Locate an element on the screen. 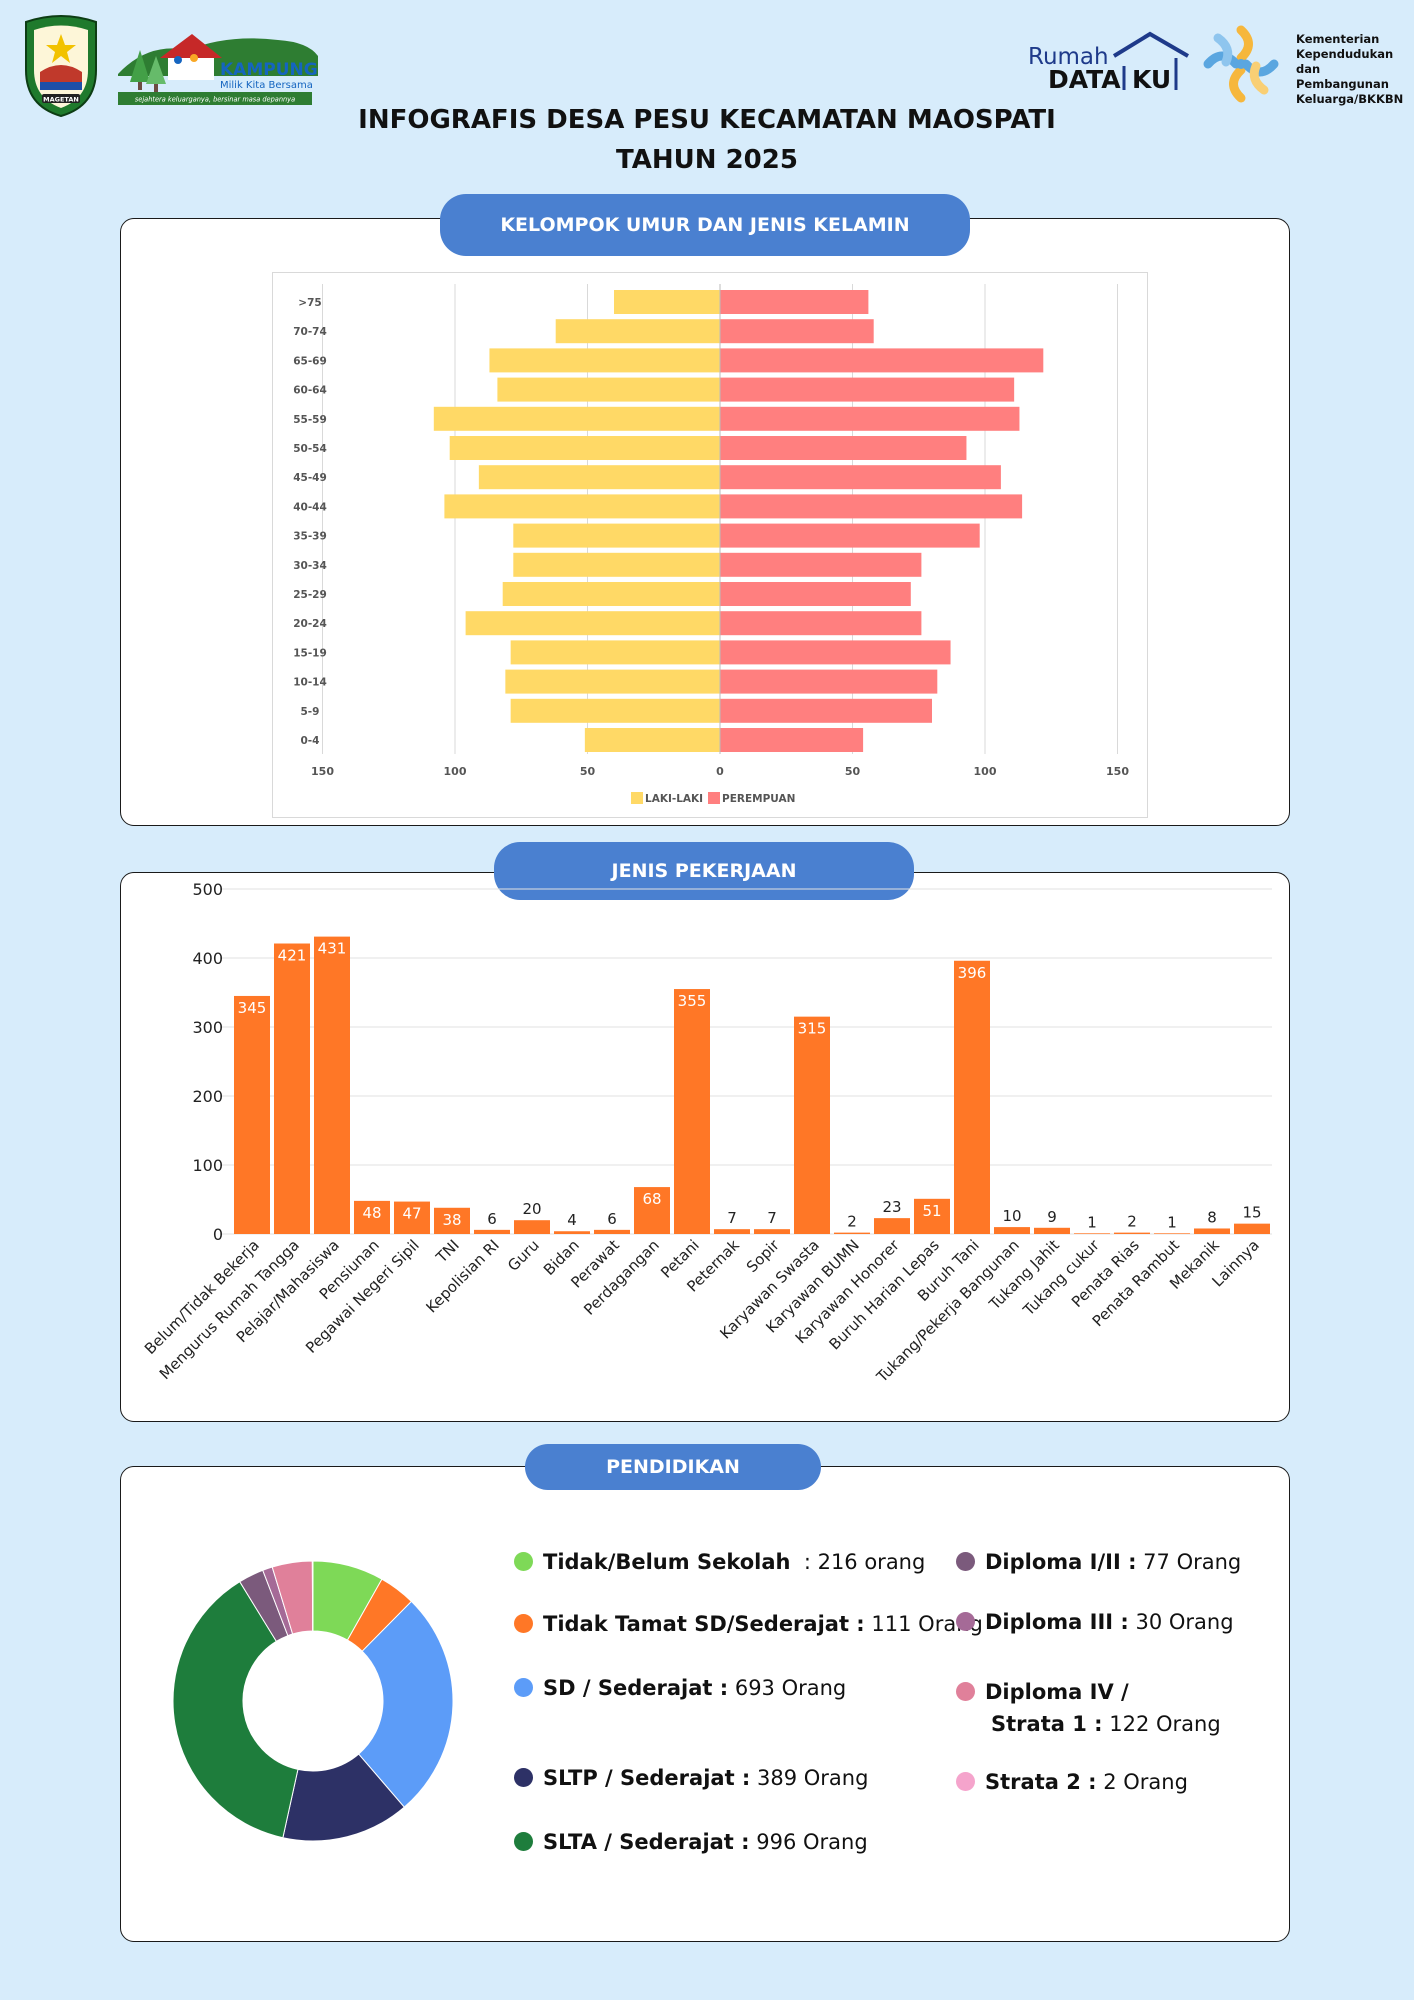 Image resolution: width=1414 pixels, height=2000 pixels. legend-value: 693 Orang is located at coordinates (790, 1688).